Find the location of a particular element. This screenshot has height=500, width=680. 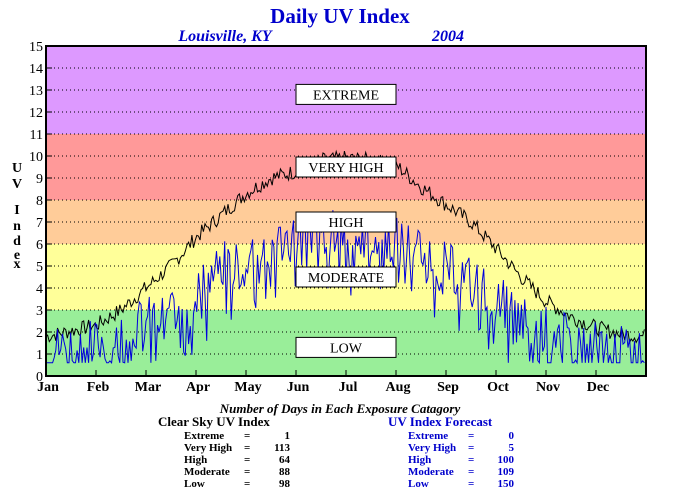

band-label: VERY HIGH is located at coordinates (345, 168).